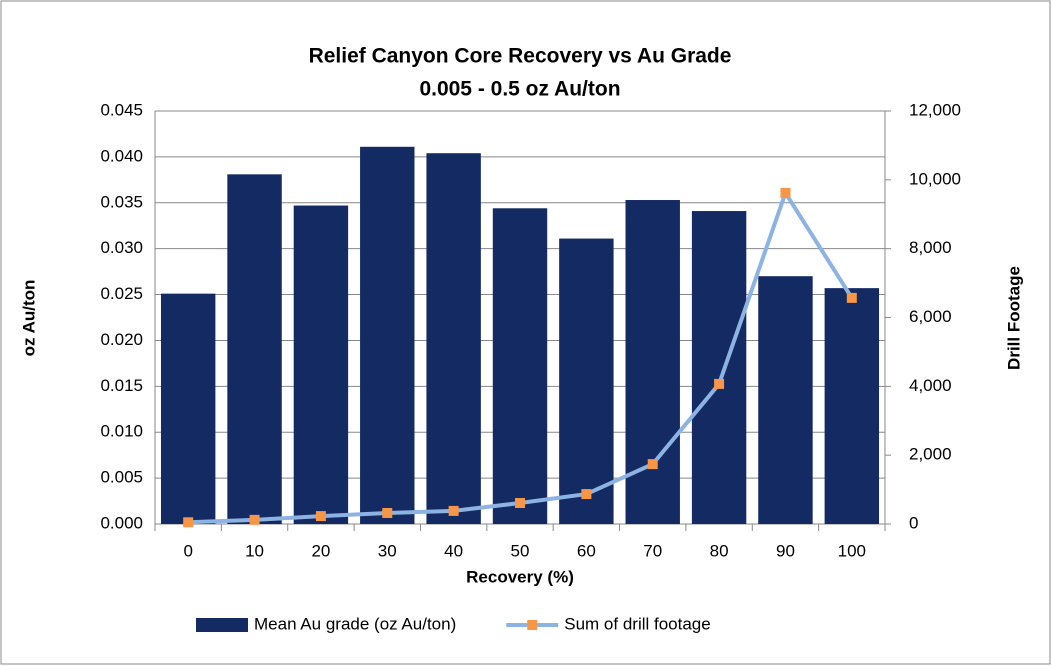 This screenshot has width=1052, height=666. I want to click on y2-tick-label: 6,000, so click(930, 316).